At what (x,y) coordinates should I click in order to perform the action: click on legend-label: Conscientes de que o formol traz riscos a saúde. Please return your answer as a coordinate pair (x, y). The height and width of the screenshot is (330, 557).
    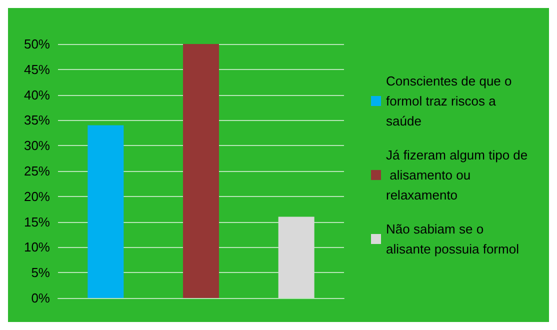
    Looking at the image, I should click on (451, 101).